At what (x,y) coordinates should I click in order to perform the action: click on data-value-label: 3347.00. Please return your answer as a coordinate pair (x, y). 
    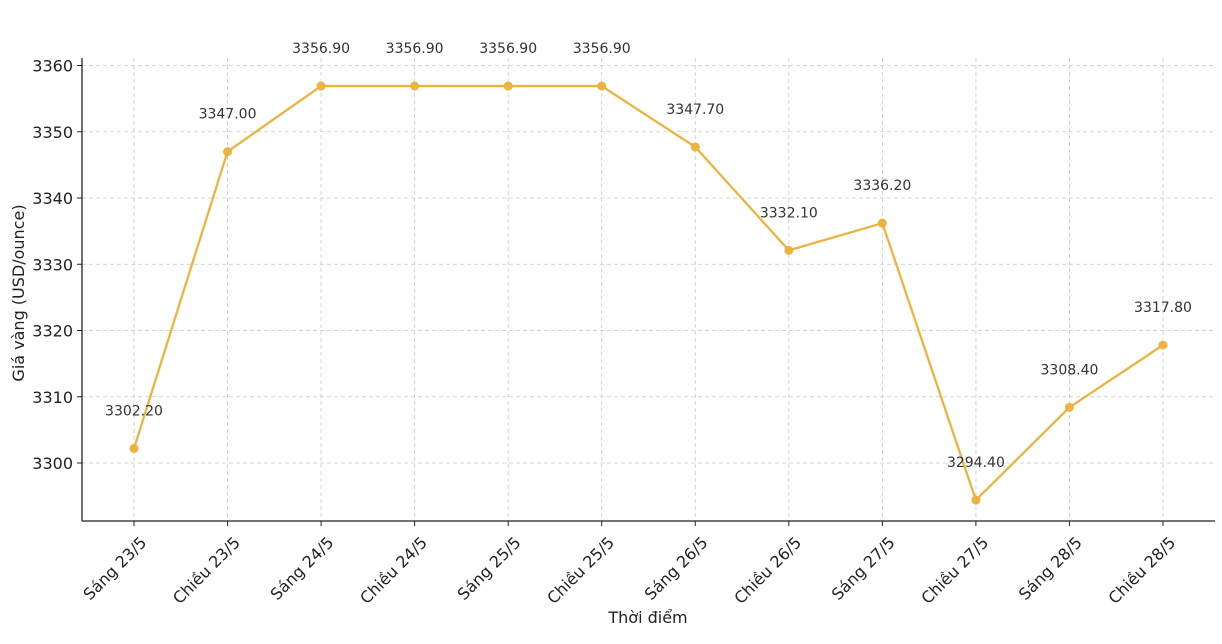
    Looking at the image, I should click on (228, 115).